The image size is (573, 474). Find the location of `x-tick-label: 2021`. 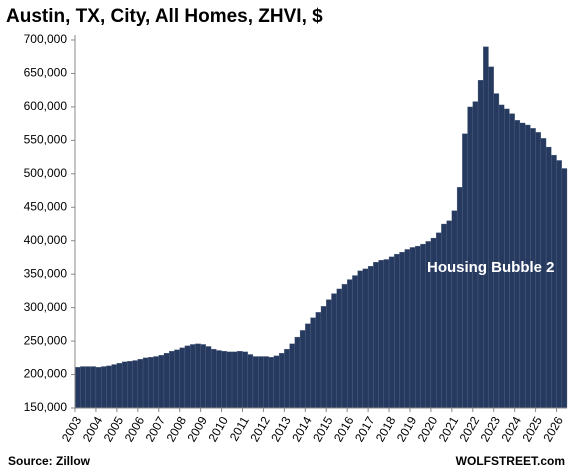

x-tick-label: 2021 is located at coordinates (449, 429).